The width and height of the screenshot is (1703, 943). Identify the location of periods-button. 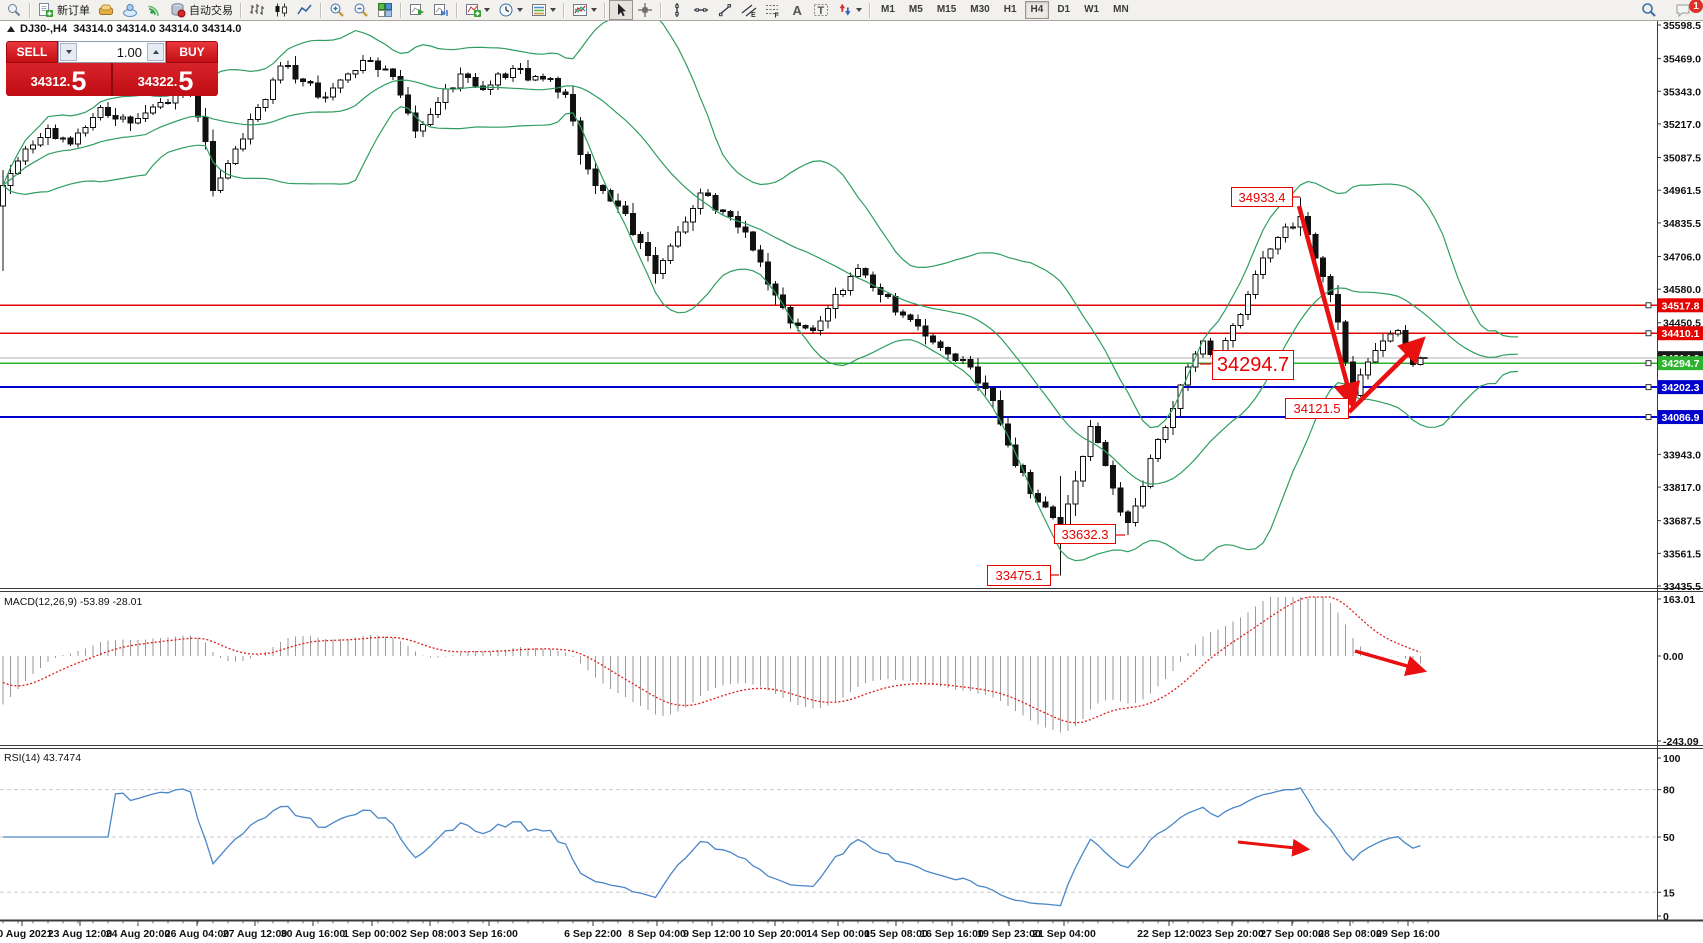
(510, 10).